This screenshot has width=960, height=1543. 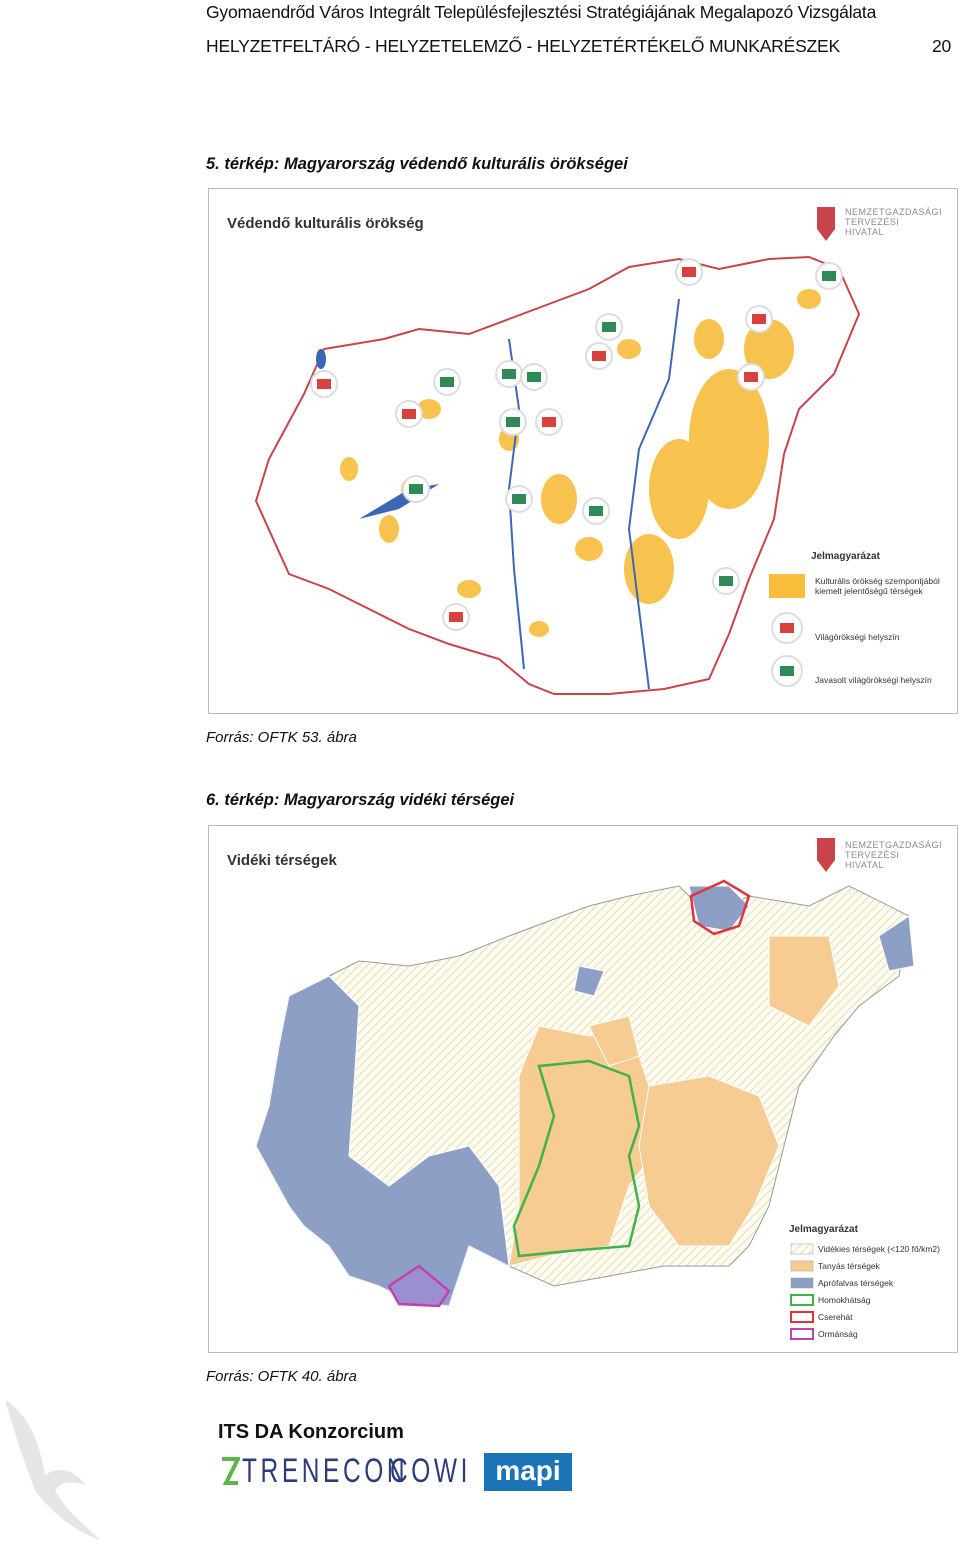 What do you see at coordinates (835, 1317) in the screenshot?
I see `legend-label: Cserehát` at bounding box center [835, 1317].